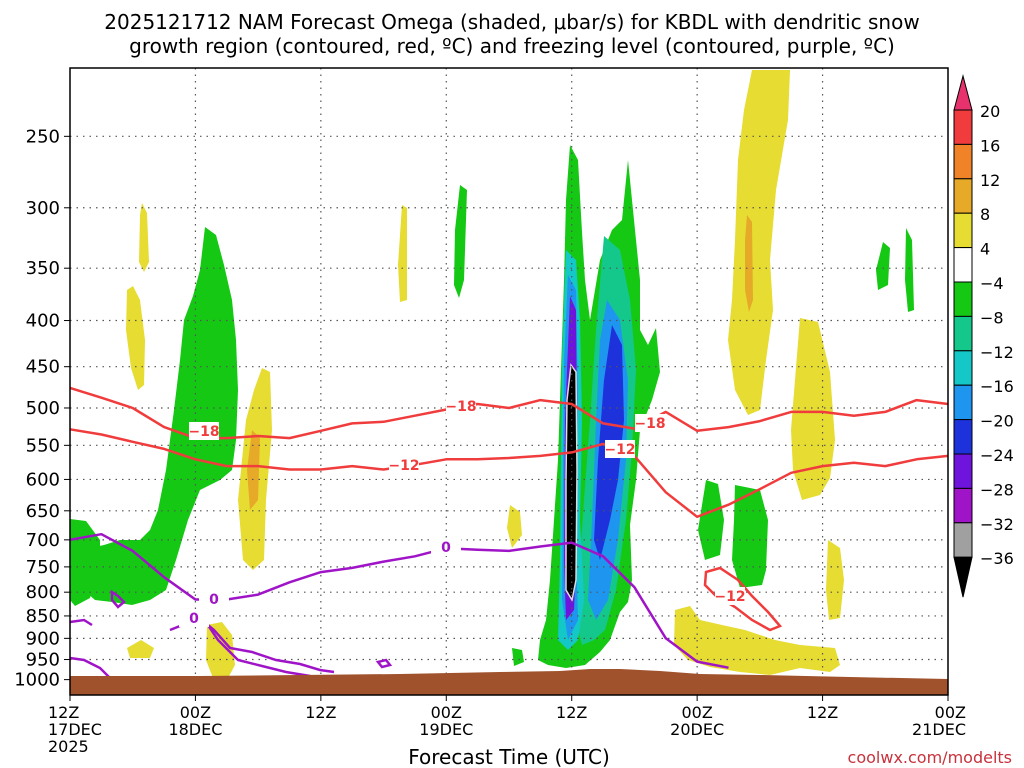 This screenshot has height=768, width=1024. What do you see at coordinates (68, 746) in the screenshot?
I see `x-tick-label: 2025` at bounding box center [68, 746].